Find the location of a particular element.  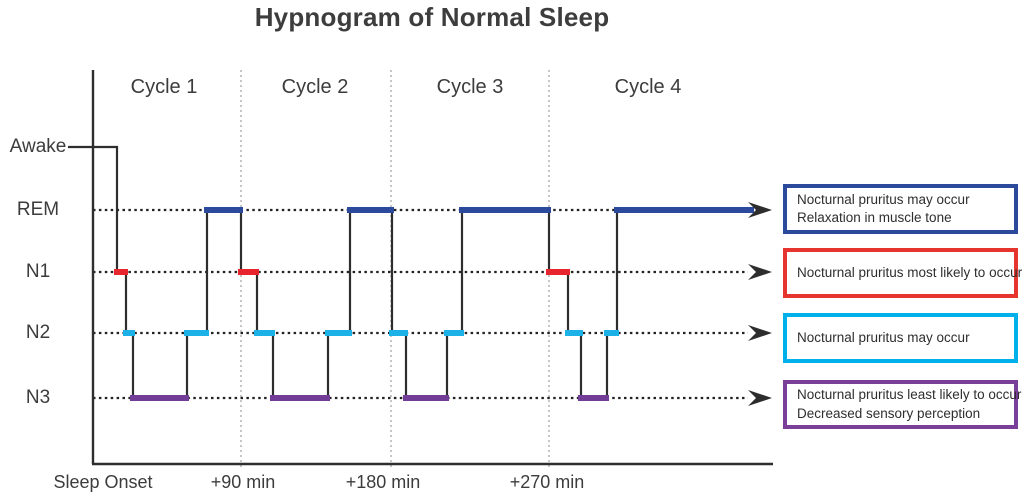

y-axis-label-n3: N3 is located at coordinates (38, 397).